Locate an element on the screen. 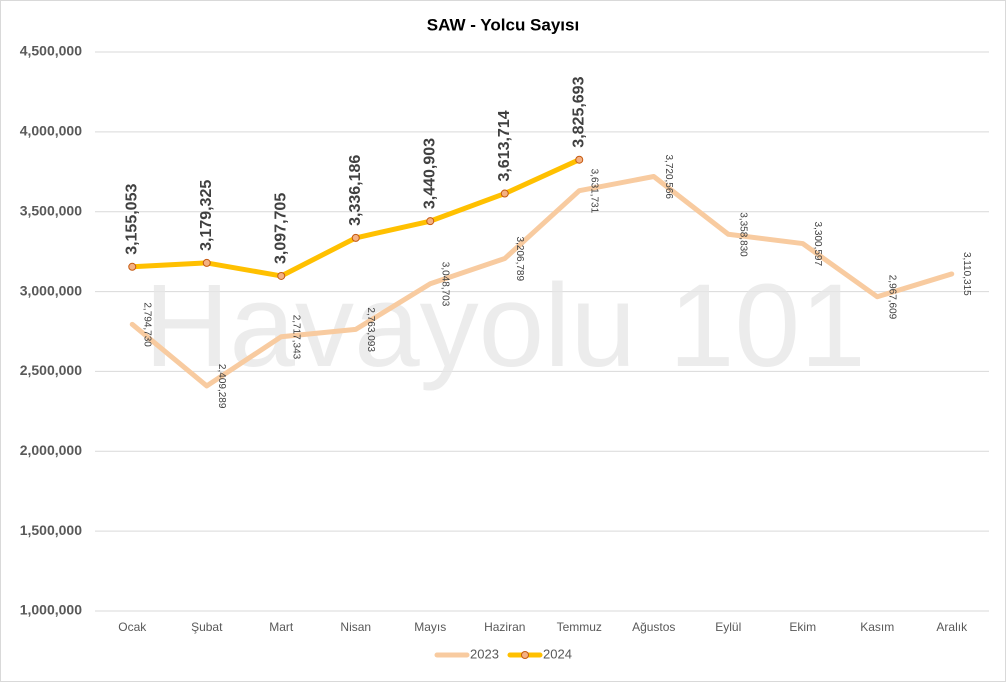 The width and height of the screenshot is (1006, 682). data-label: 3,825,693 is located at coordinates (578, 111).